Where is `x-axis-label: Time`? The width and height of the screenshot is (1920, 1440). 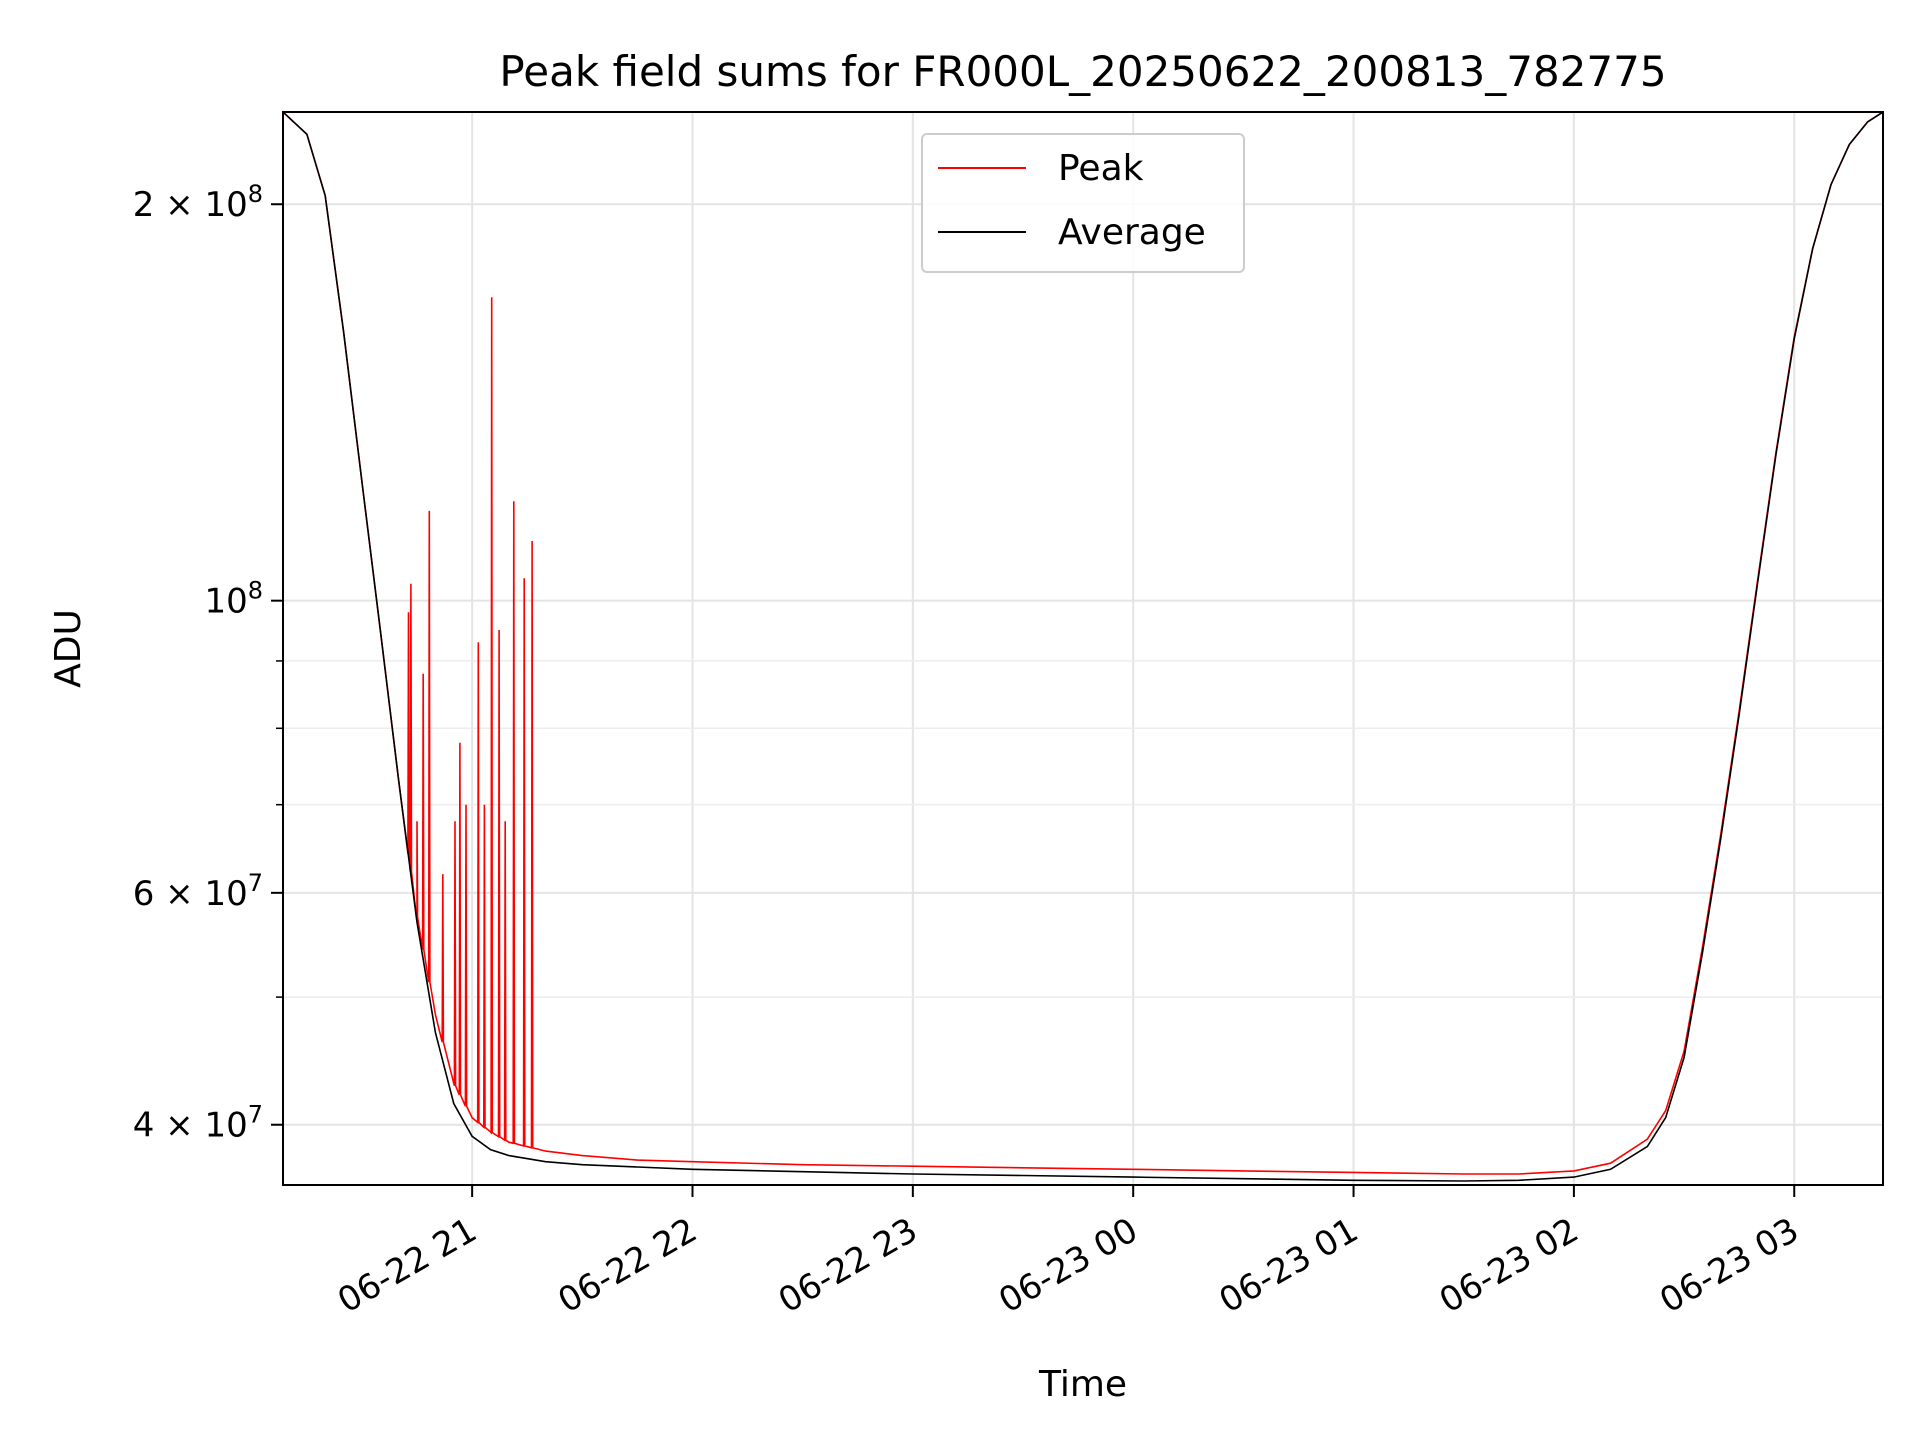
x-axis-label: Time is located at coordinates (1082, 1384).